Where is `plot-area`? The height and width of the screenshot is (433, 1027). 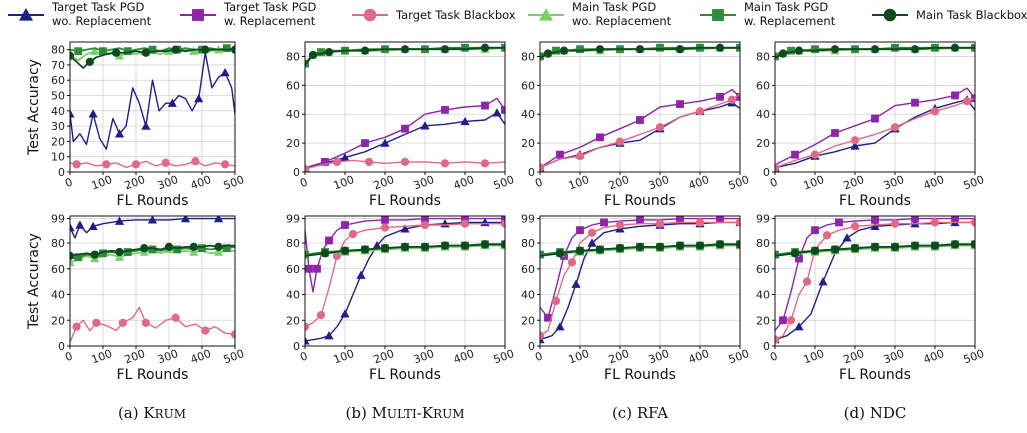
plot-area is located at coordinates (875, 107).